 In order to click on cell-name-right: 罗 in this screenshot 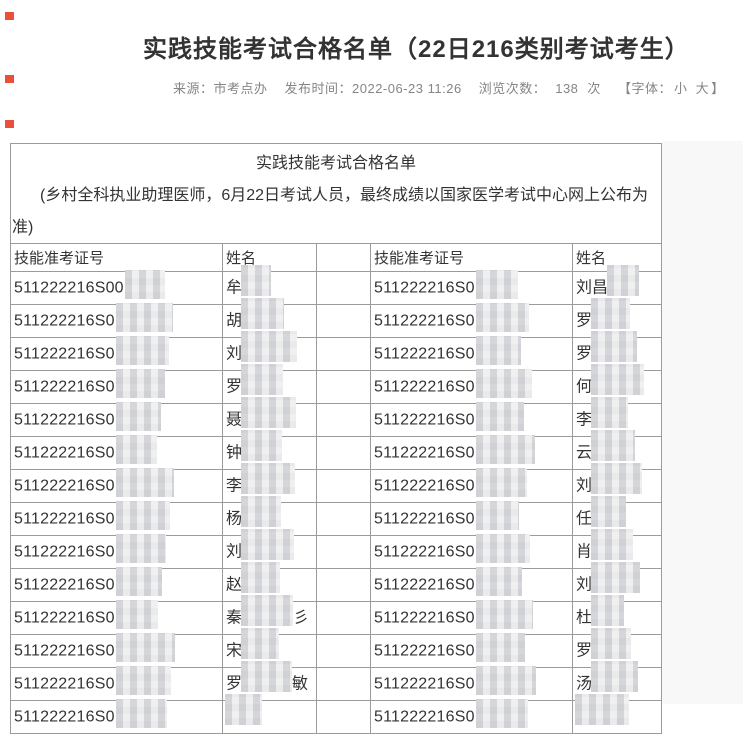, I will do `click(617, 647)`.